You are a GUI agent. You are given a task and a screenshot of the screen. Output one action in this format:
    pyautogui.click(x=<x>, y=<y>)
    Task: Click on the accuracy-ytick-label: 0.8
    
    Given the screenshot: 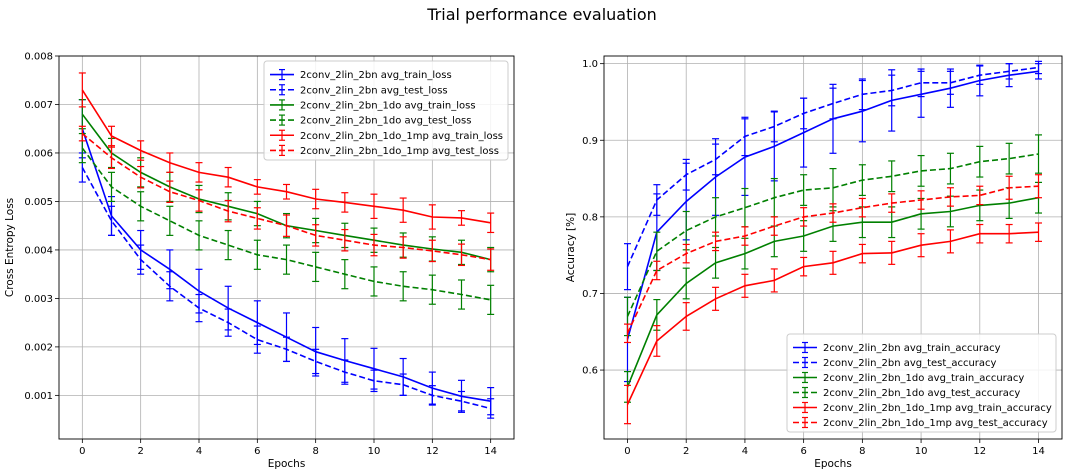 What is the action you would take?
    pyautogui.click(x=590, y=217)
    